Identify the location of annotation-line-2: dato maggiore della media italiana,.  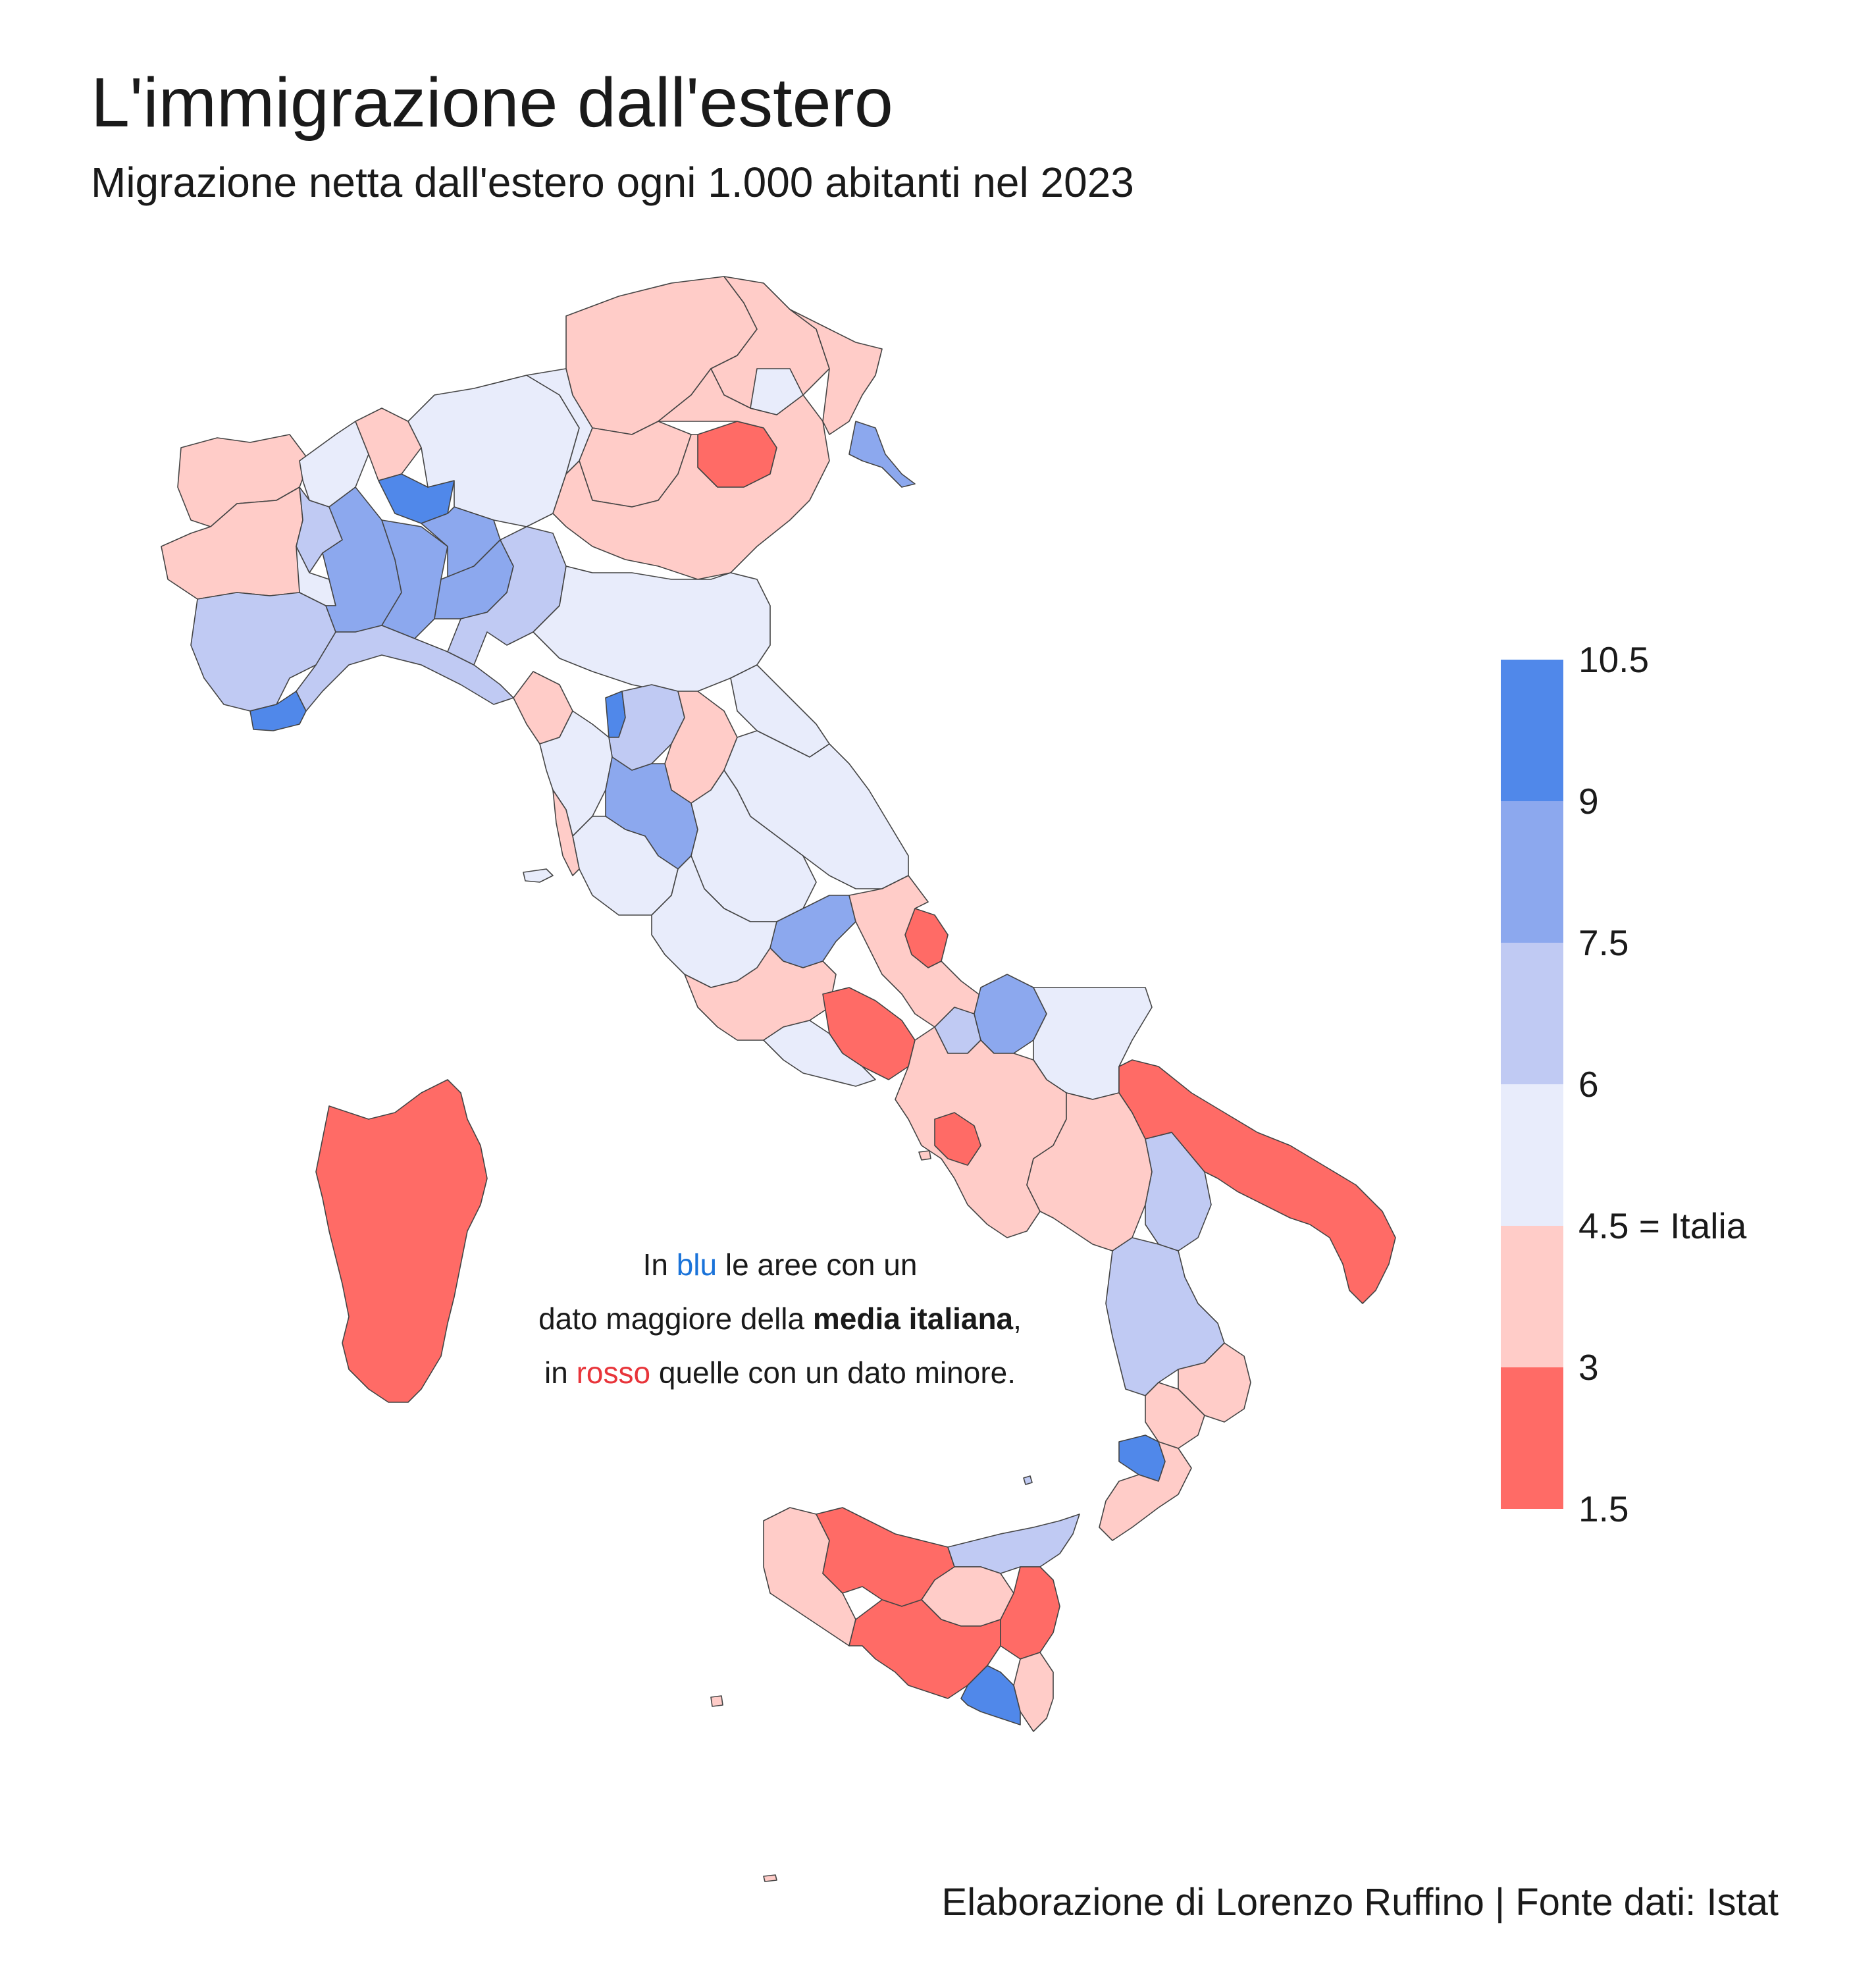
(780, 1319).